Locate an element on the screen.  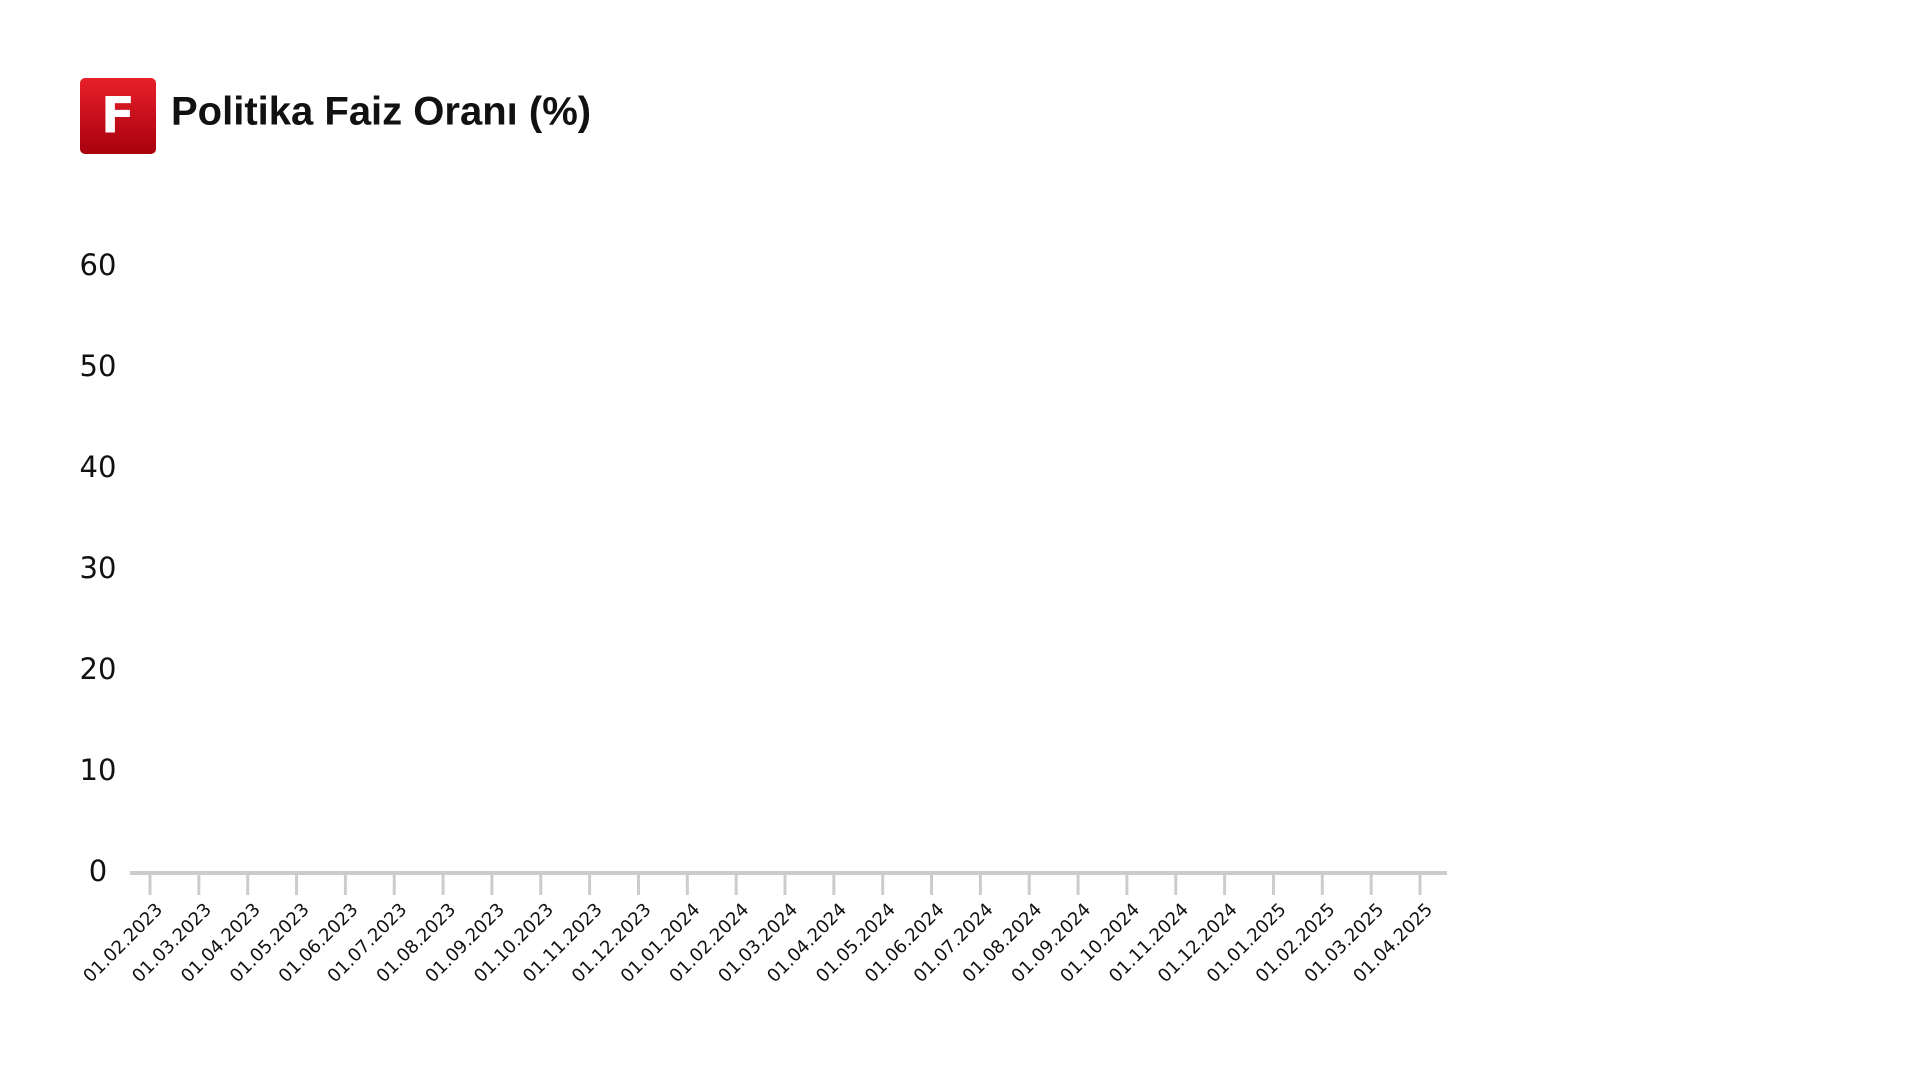
logo-letter: F is located at coordinates (118, 116).